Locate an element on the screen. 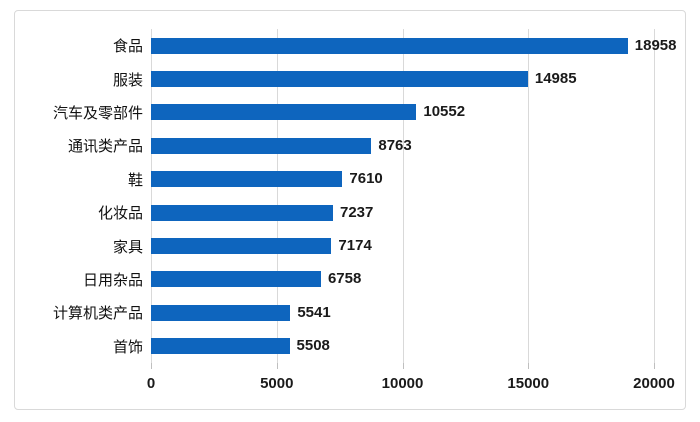  category-label: 鞋 is located at coordinates (135, 180).